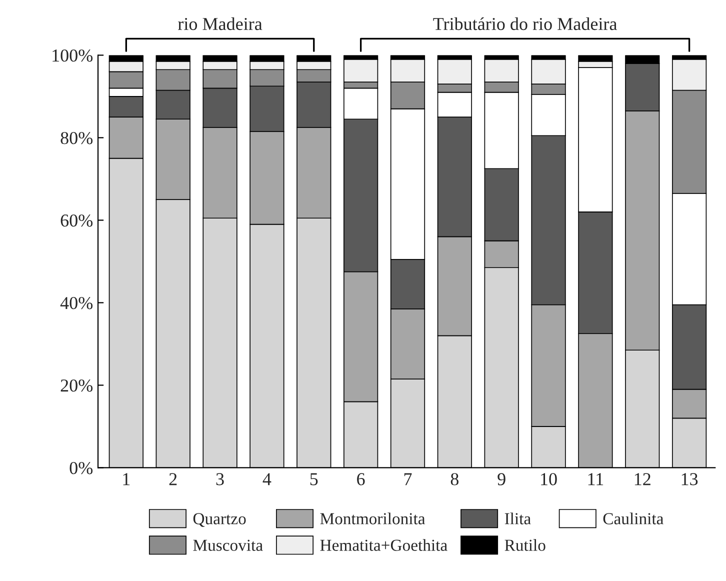 This screenshot has height=581, width=726. I want to click on x-tick-label: 13, so click(690, 479).